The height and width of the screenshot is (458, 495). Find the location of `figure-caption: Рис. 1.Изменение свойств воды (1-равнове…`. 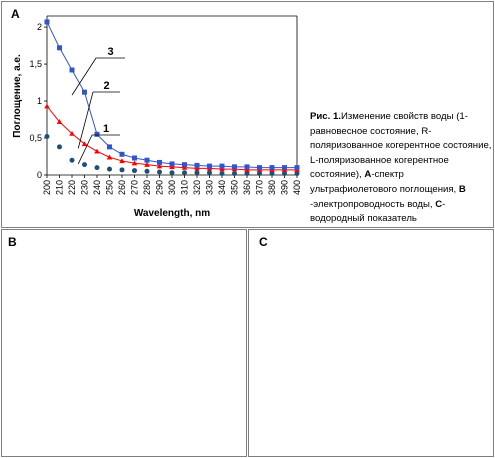

figure-caption: Рис. 1.Изменение свойств воды (1-равнове… is located at coordinates (401, 168).